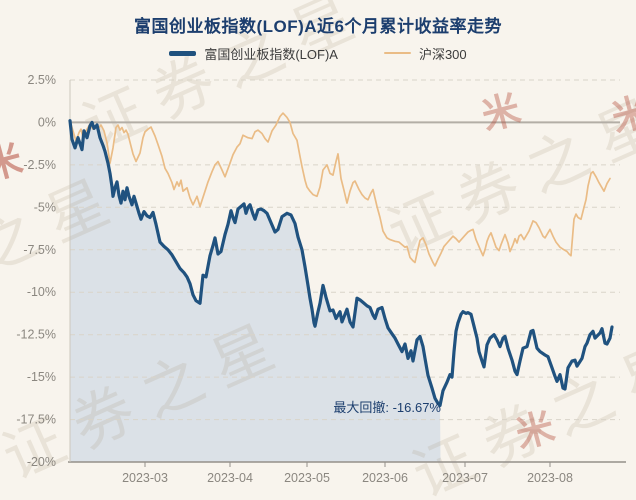 This screenshot has width=636, height=500. What do you see at coordinates (45, 207) in the screenshot?
I see `y-axis-tick-label: -5%` at bounding box center [45, 207].